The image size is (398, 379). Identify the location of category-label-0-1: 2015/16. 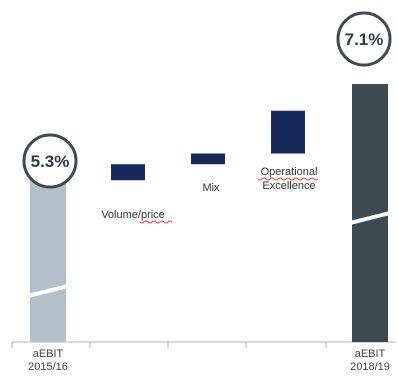
(48, 367).